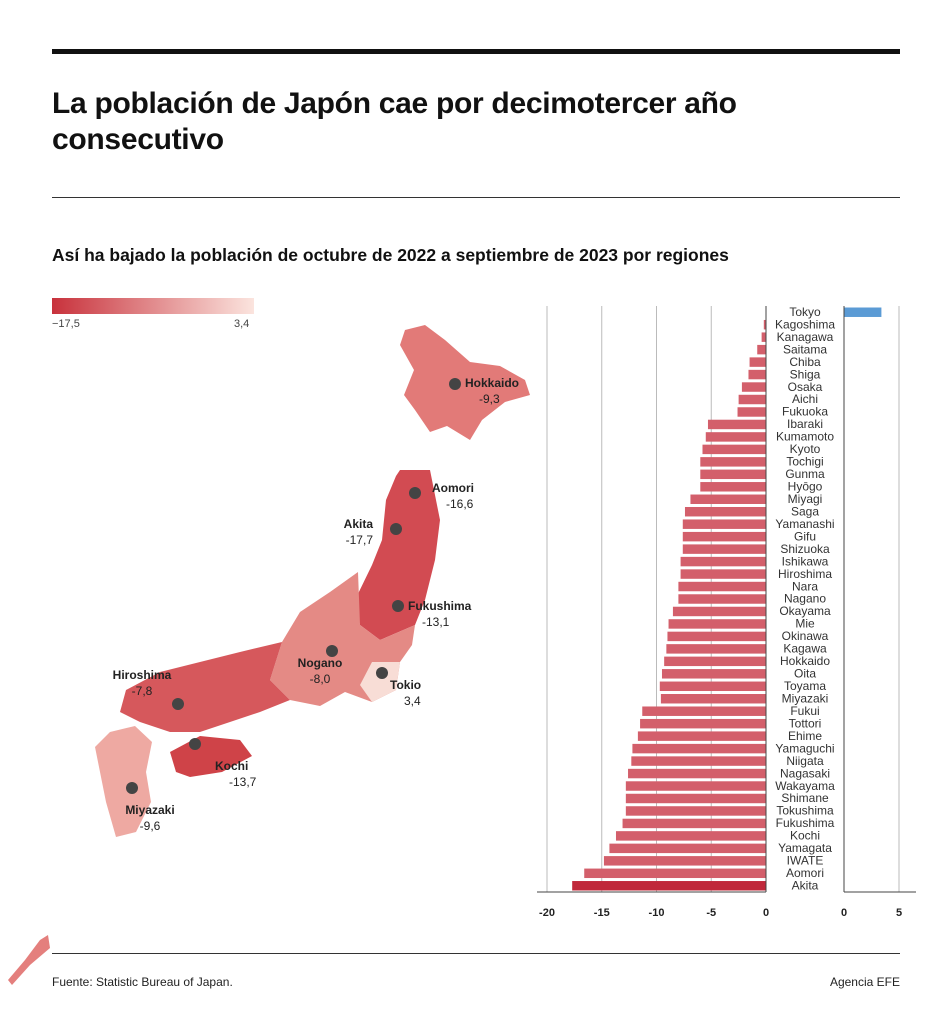 The width and height of the screenshot is (952, 1024). What do you see at coordinates (695, 798) in the screenshot?
I see `bar-shimane` at bounding box center [695, 798].